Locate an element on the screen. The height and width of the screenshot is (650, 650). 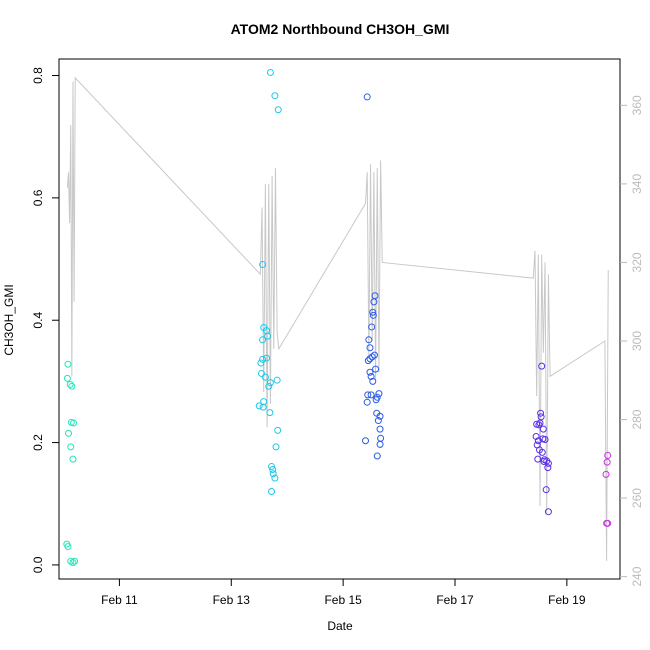
right-y-tick-label: 320 is located at coordinates (637, 262).